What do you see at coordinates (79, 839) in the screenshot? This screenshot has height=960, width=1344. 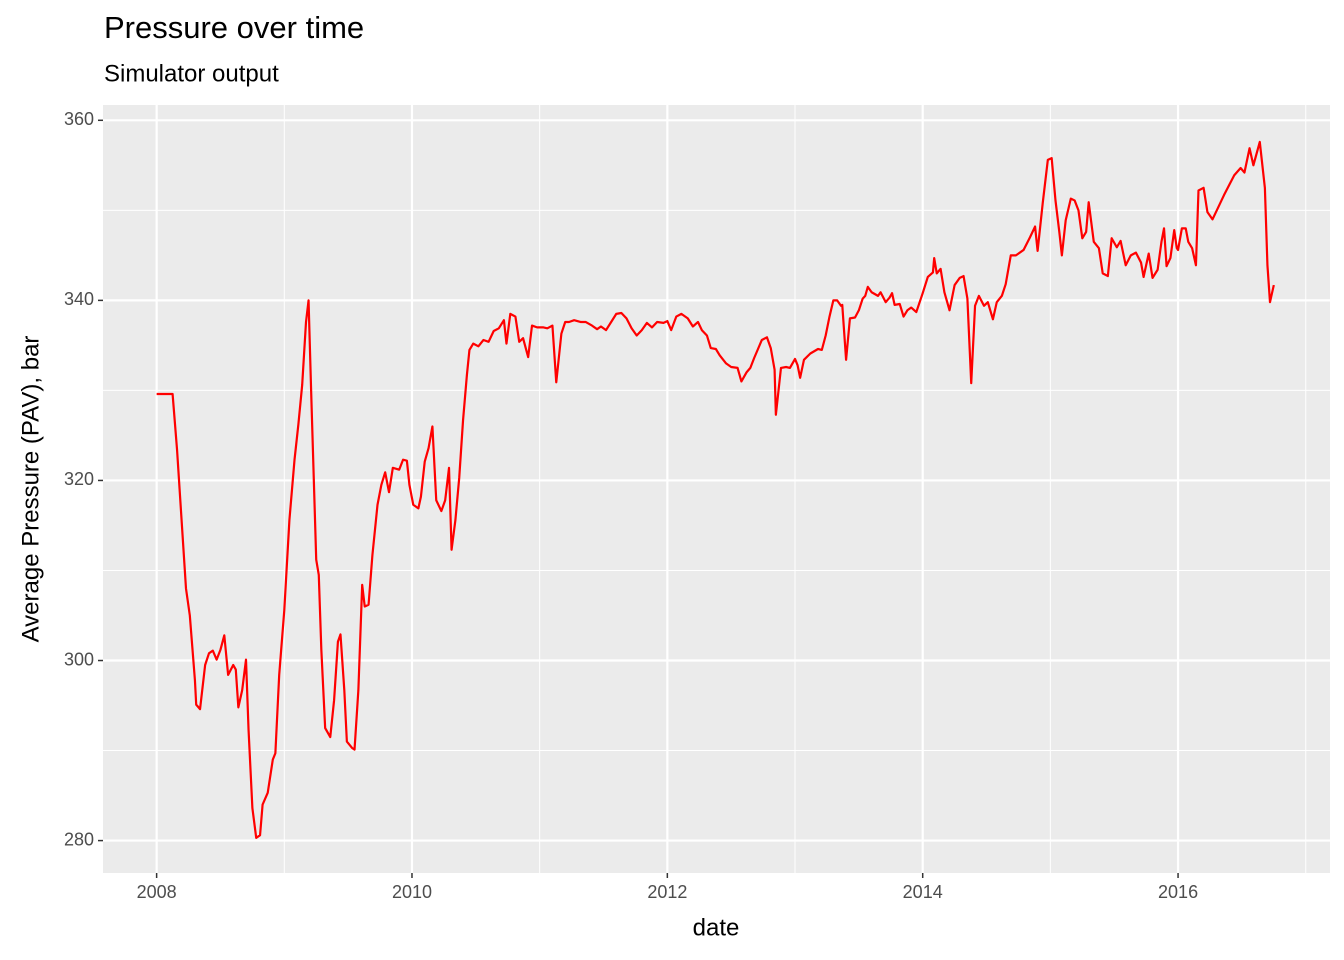 I see `y-tick-label: 280` at bounding box center [79, 839].